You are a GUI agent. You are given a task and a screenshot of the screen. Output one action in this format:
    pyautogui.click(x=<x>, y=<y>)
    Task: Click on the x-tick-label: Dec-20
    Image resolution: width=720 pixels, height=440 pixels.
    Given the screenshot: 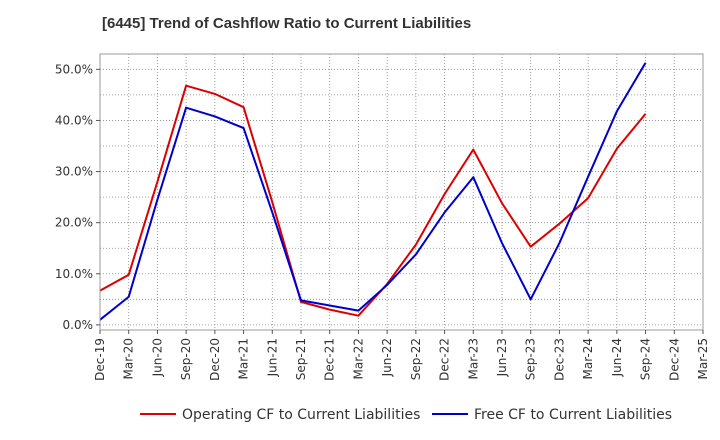 What is the action you would take?
    pyautogui.click(x=215, y=359)
    